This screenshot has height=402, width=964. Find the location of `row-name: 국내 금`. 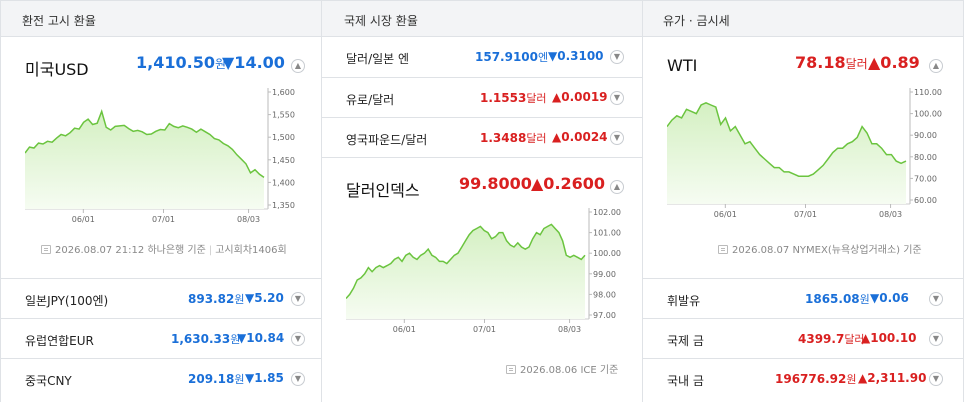

row-name: 국내 금 is located at coordinates (685, 381).